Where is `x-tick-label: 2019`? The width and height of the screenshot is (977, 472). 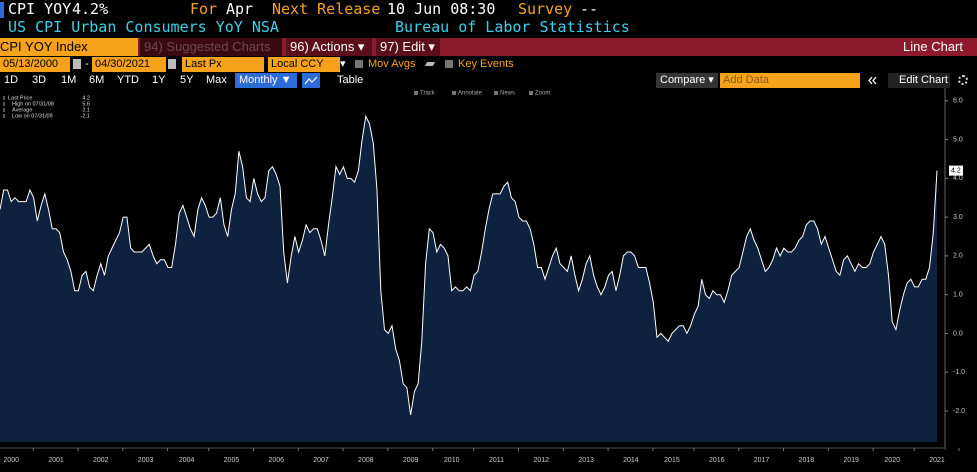 x-tick-label: 2019 is located at coordinates (851, 460).